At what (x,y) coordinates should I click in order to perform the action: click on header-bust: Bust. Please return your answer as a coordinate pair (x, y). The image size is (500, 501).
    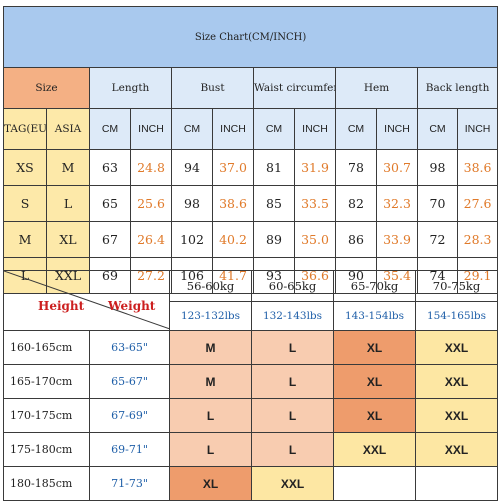
    Looking at the image, I should click on (212, 88).